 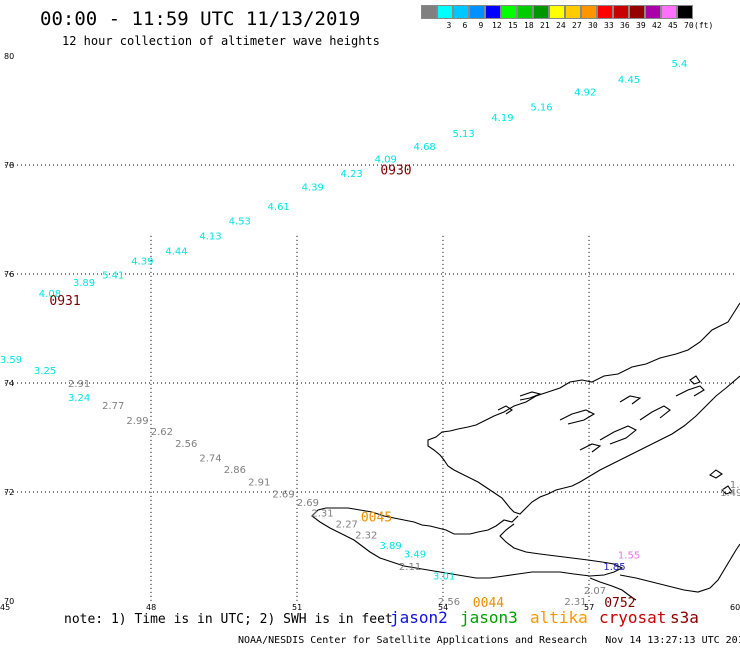 I want to click on swh-value: 3.24, so click(x=79, y=398).